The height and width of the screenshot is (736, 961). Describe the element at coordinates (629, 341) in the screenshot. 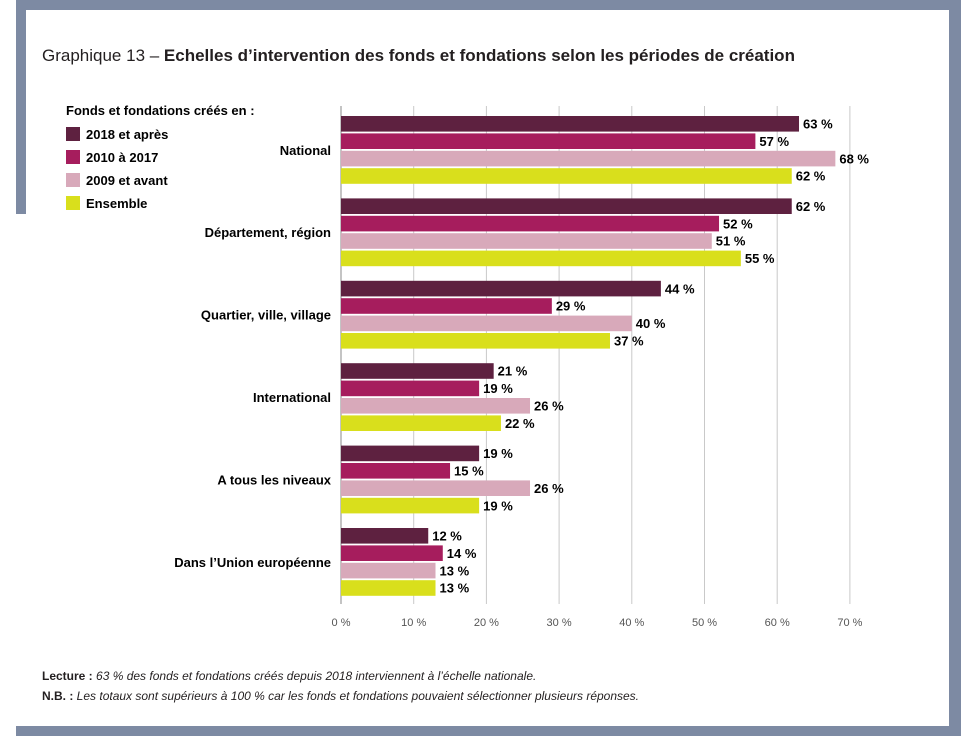

I see `value-label-quartier-ville-village-ensemble: 37 %` at that location.